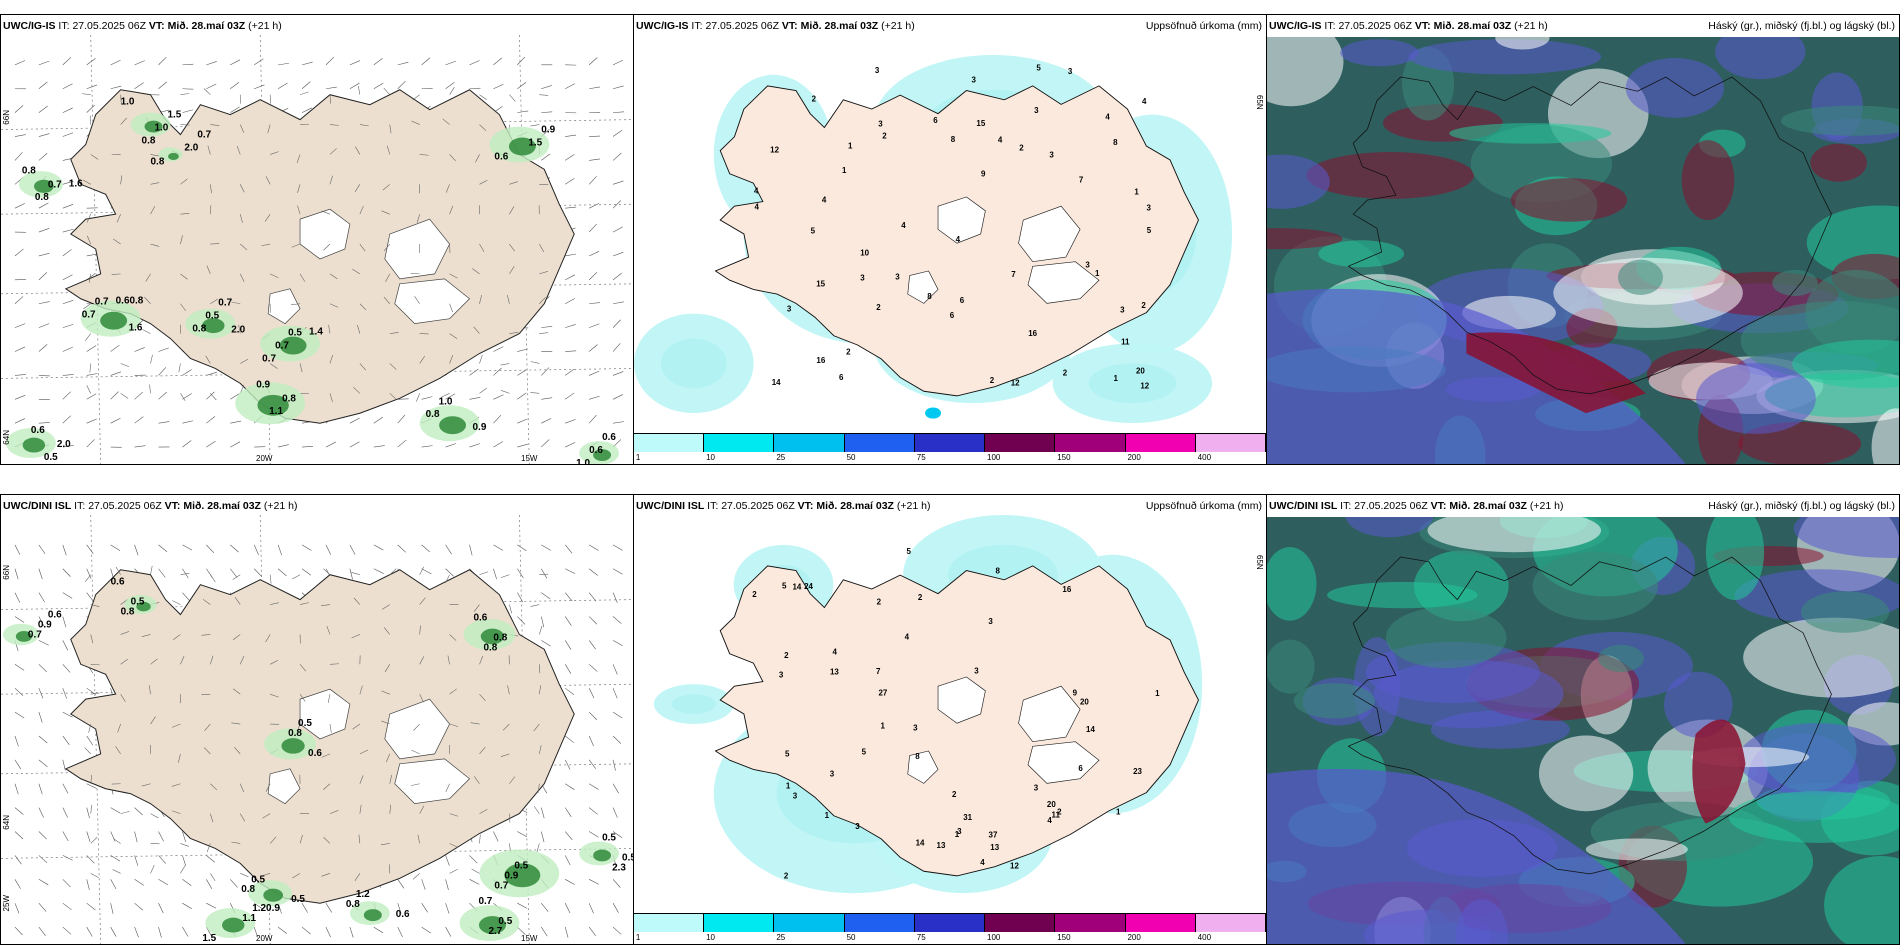  I want to click on precip-value: 1.5, so click(209, 938).